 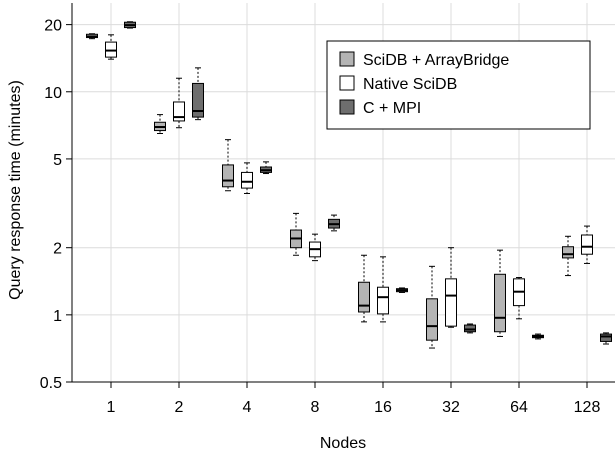 I want to click on x-tick-label: 128, so click(x=587, y=407).